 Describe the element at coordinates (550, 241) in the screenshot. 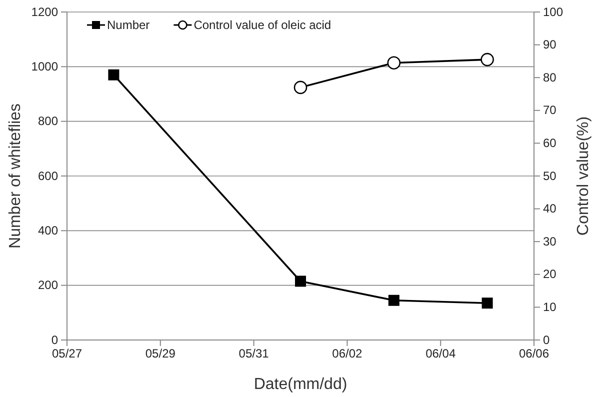

I see `y2-tick-label: 30` at that location.